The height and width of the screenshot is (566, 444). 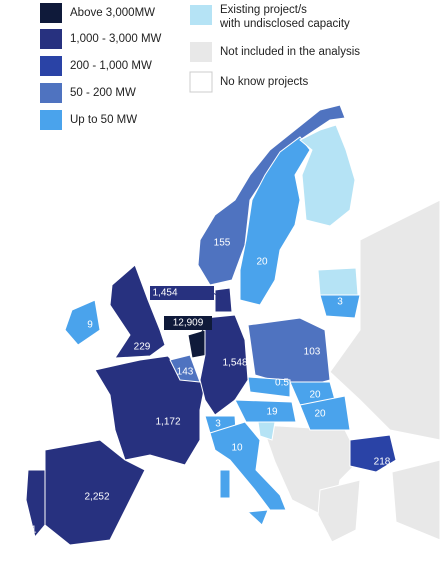 What do you see at coordinates (82, 322) in the screenshot?
I see `ireland` at bounding box center [82, 322].